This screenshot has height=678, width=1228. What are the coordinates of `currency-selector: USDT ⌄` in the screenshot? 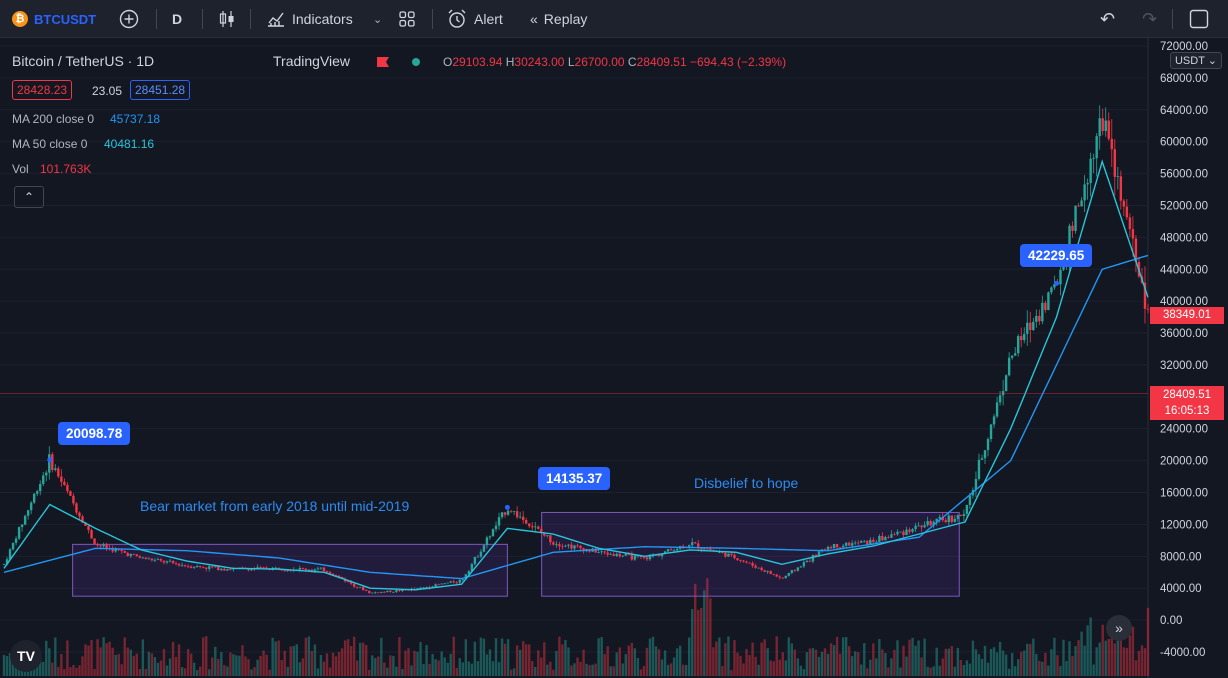 It's located at (1195, 60).